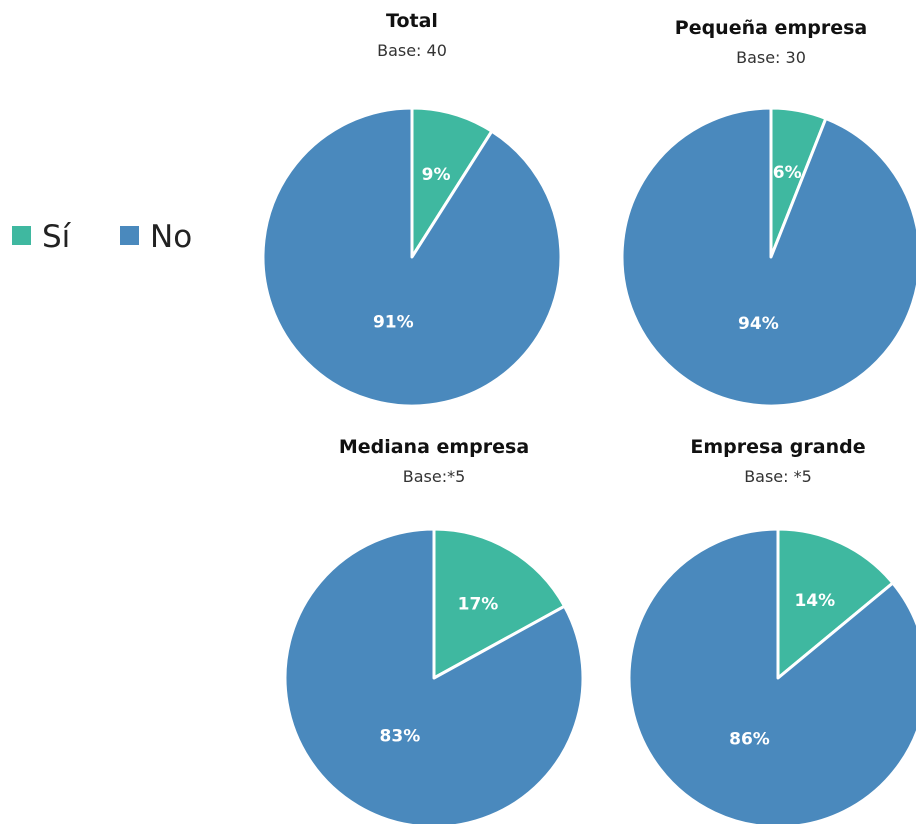 The width and height of the screenshot is (916, 824). Describe the element at coordinates (771, 28) in the screenshot. I see `chart-title: Pequeña empresa` at that location.